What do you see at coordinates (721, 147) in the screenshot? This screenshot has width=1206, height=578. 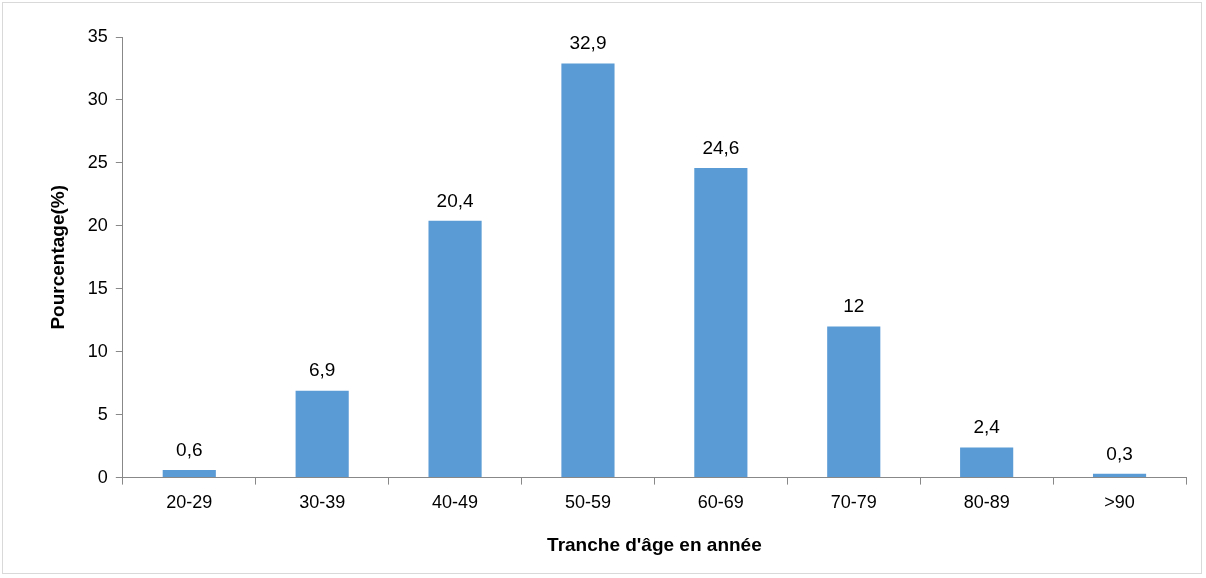 I see `data-label: 24,6` at bounding box center [721, 147].